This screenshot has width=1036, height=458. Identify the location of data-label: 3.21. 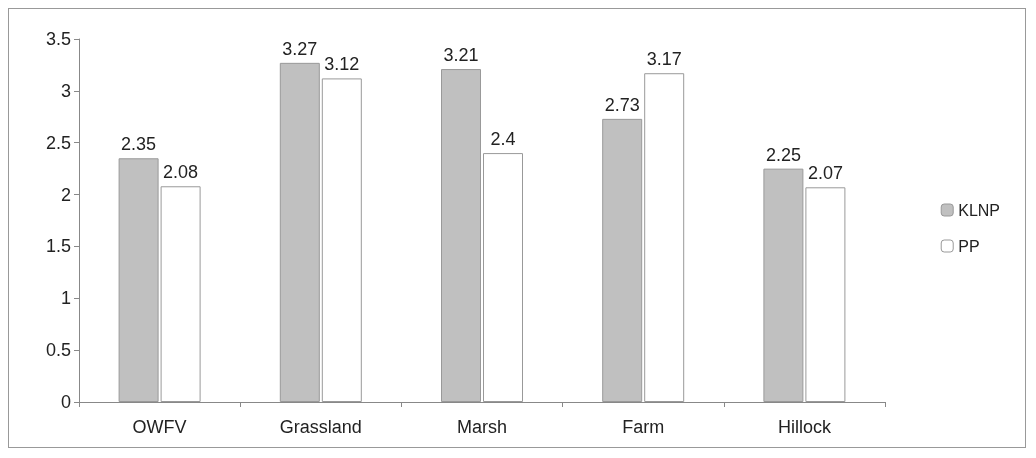
(461, 55).